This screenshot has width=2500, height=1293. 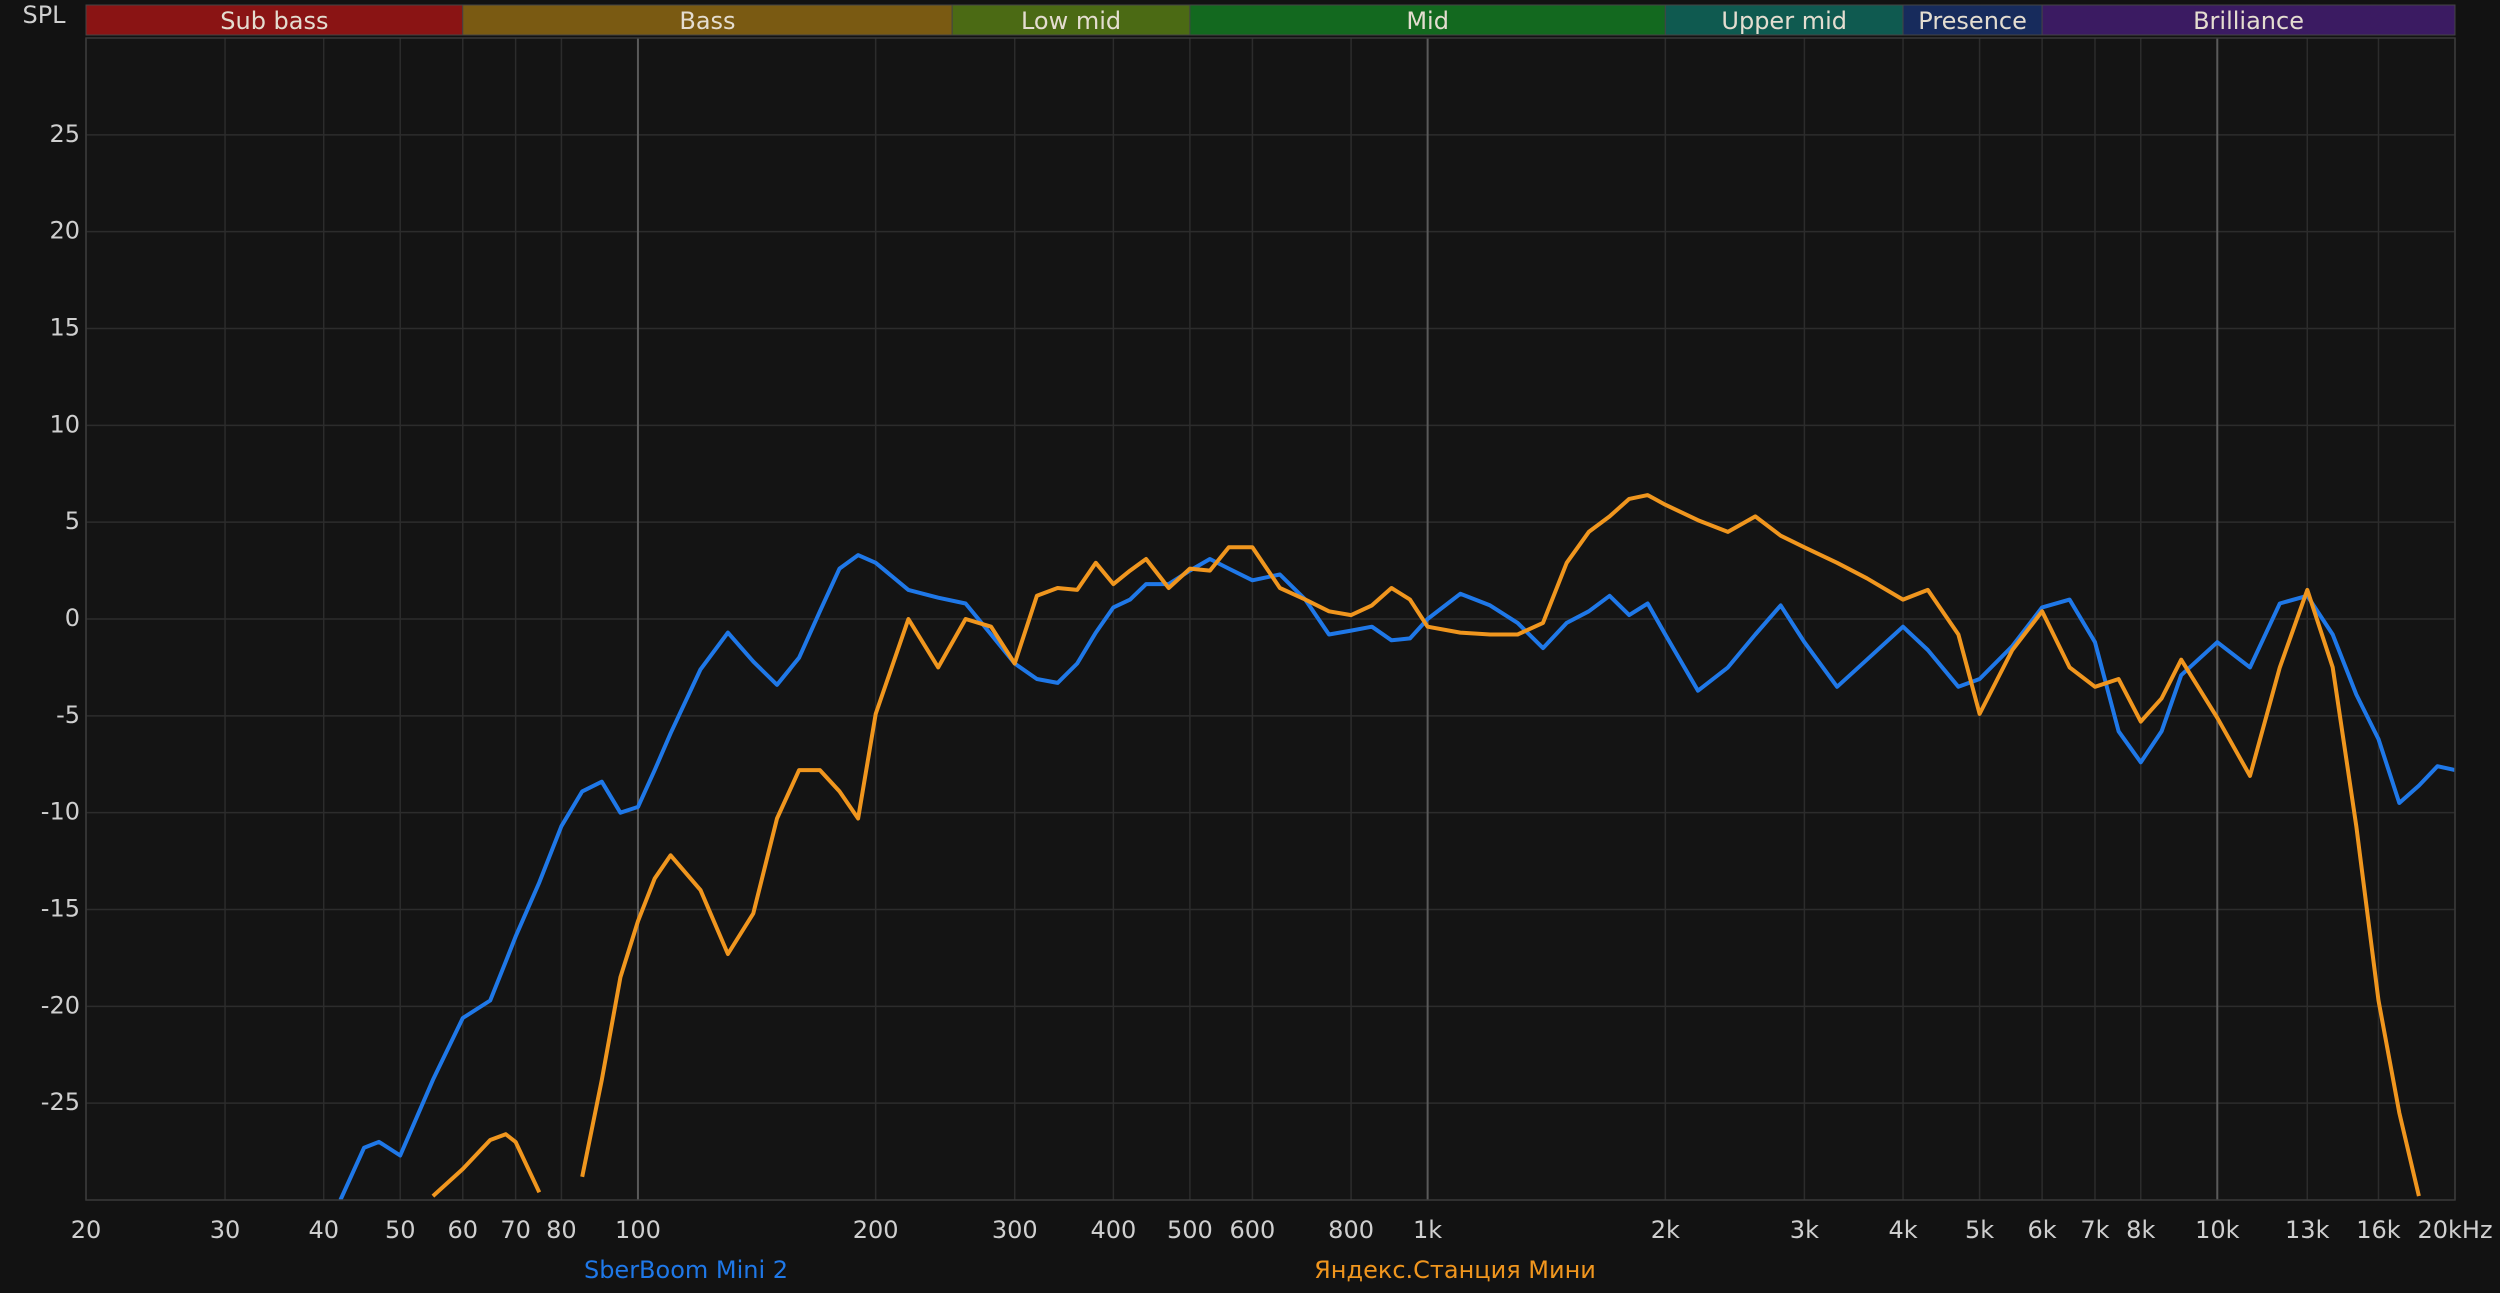 What do you see at coordinates (1351, 1230) in the screenshot?
I see `x-tick-label: 800` at bounding box center [1351, 1230].